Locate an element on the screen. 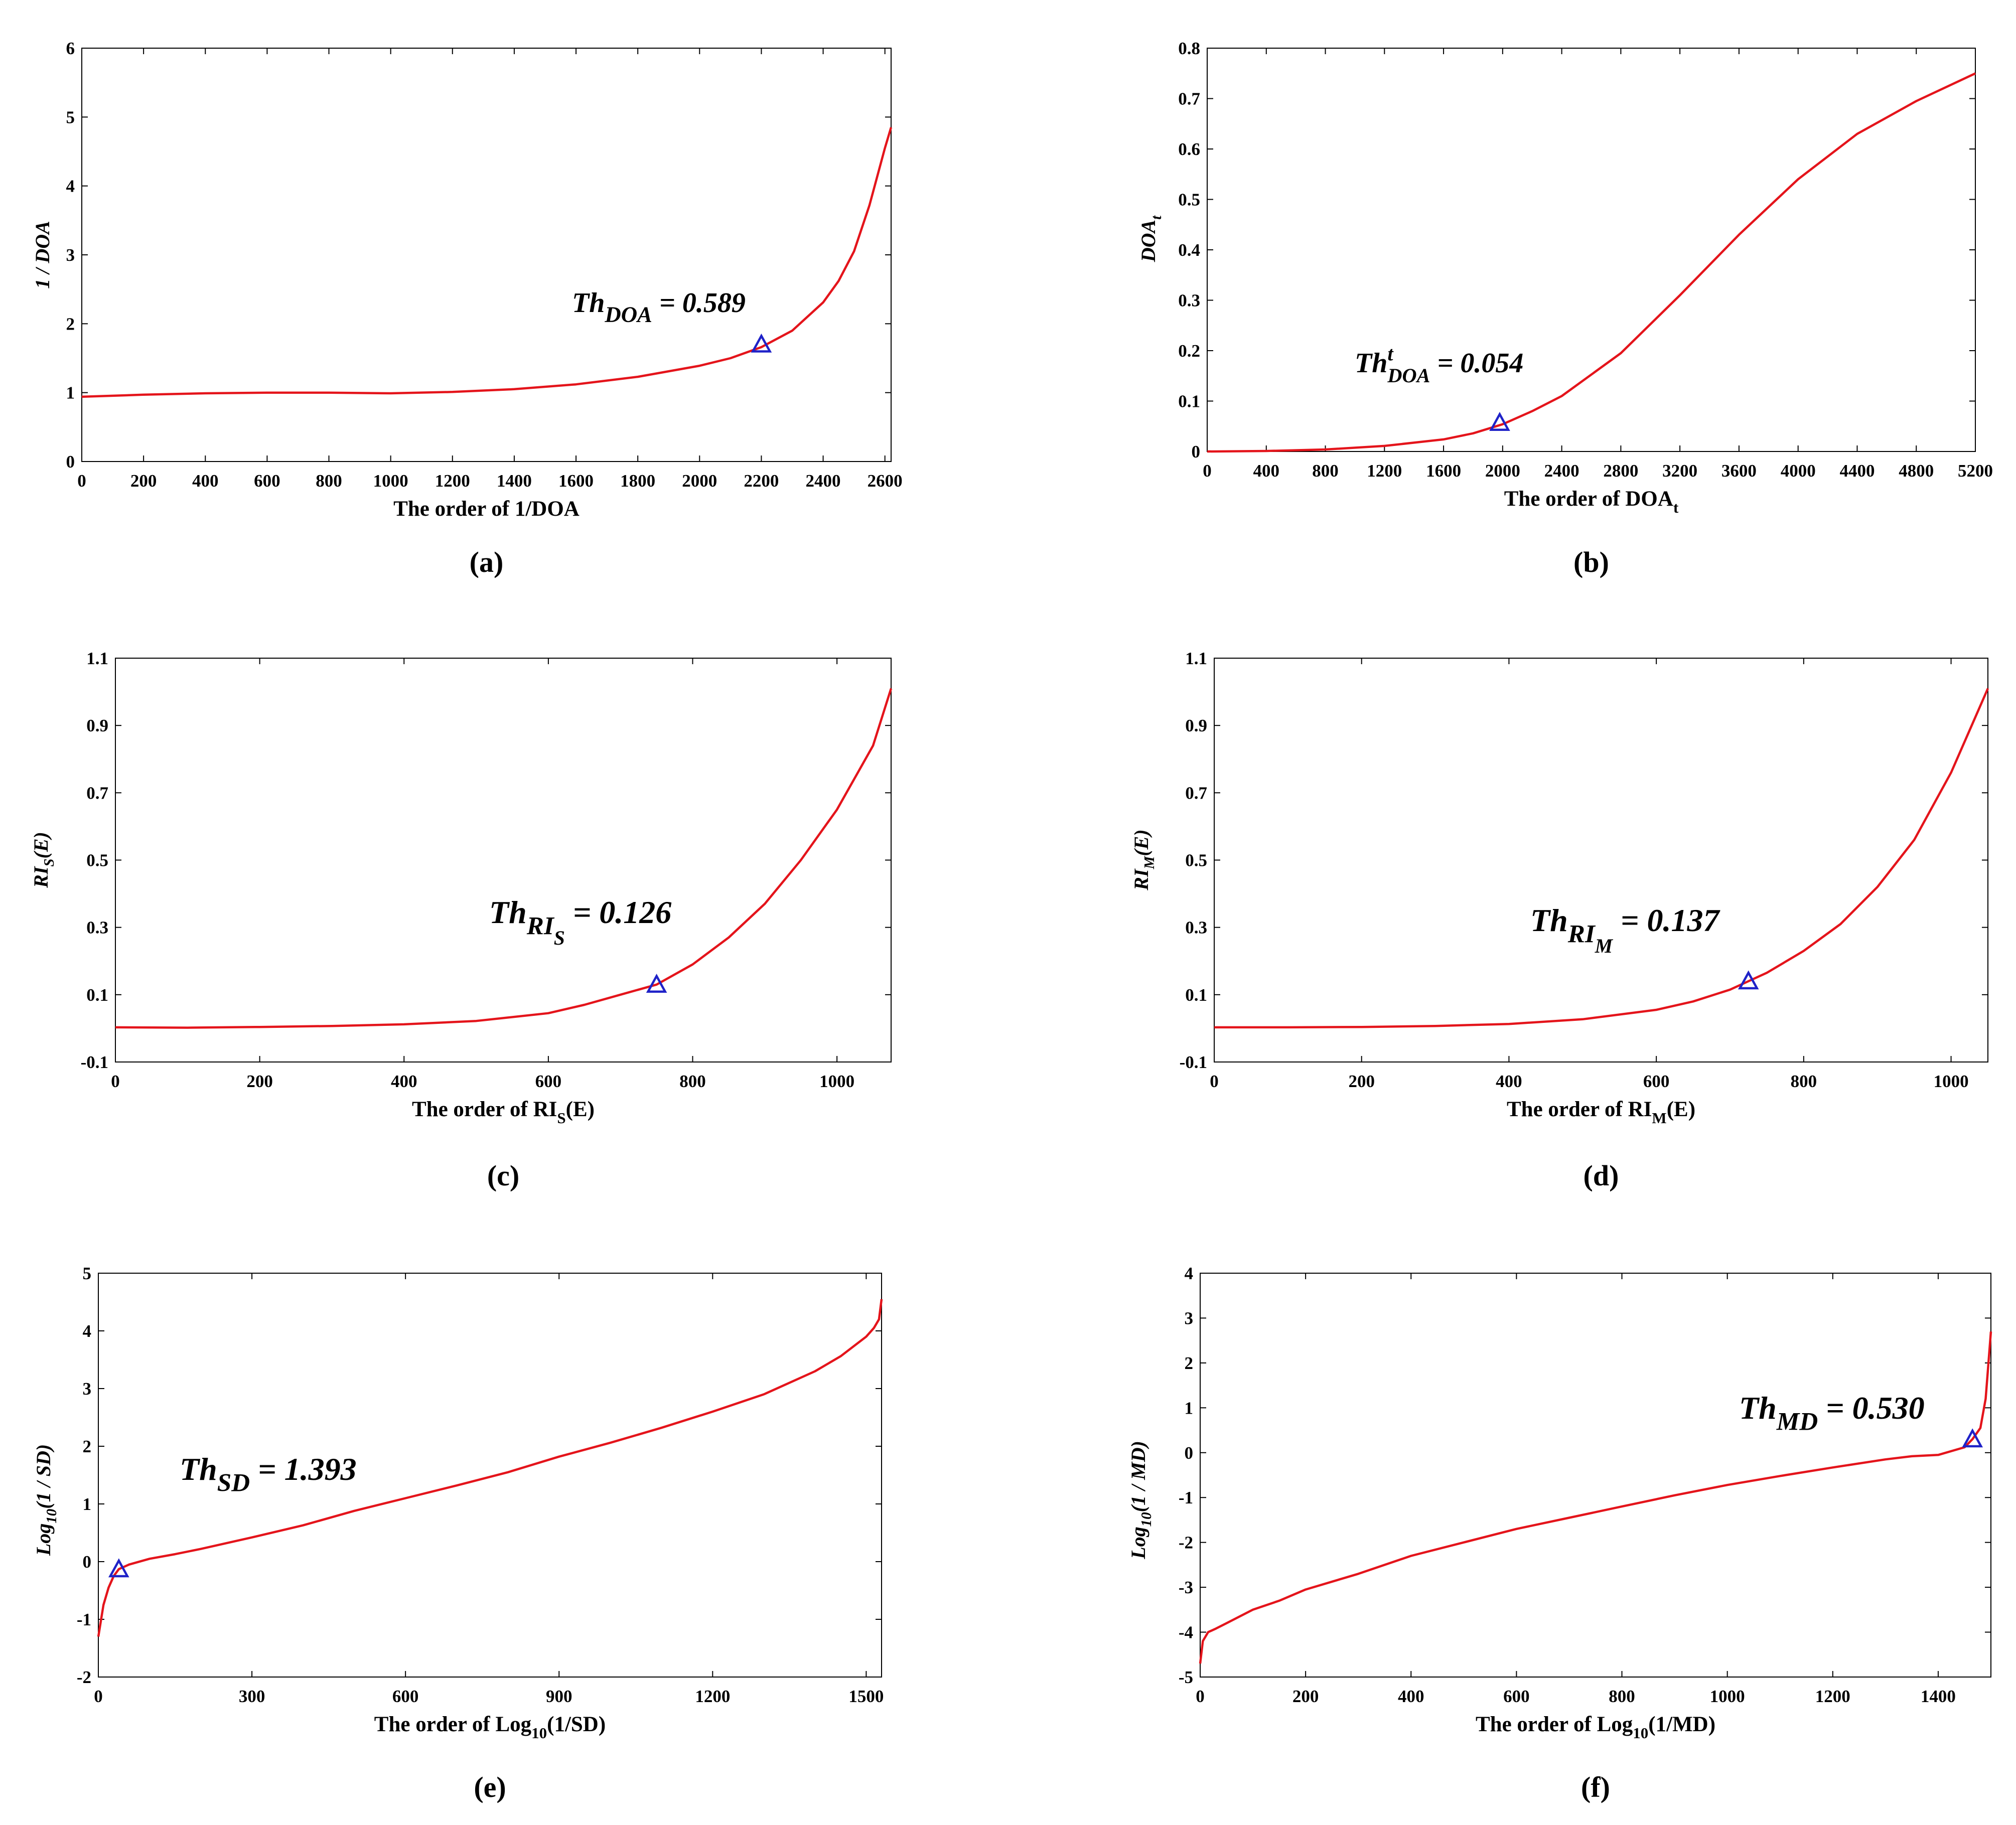 The width and height of the screenshot is (2016, 1825). y-tick-label: 0.1 is located at coordinates (97, 995).